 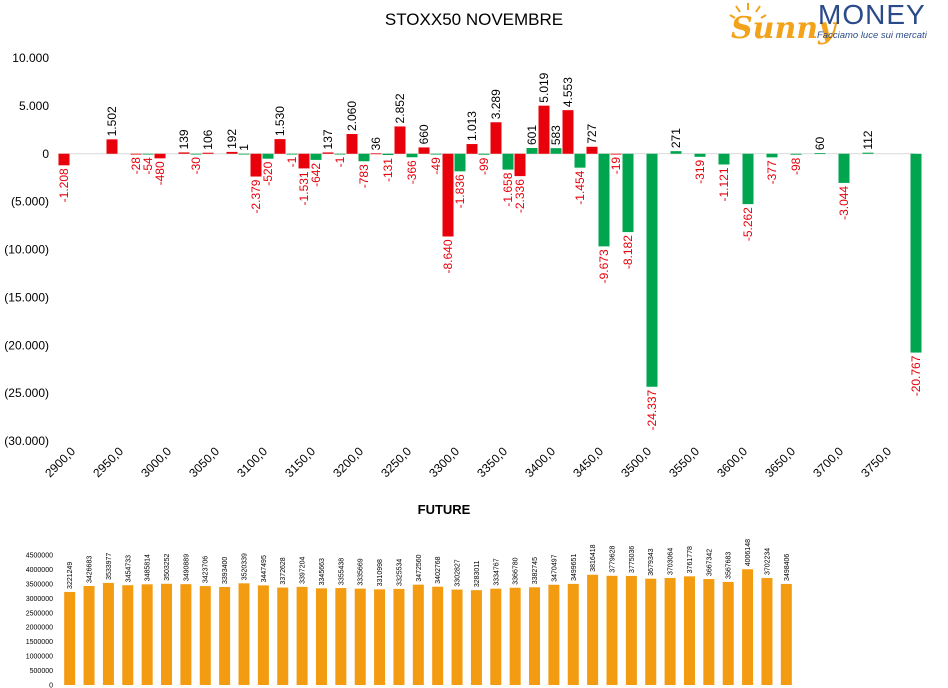 I want to click on x-tick-label: 3200,0, so click(x=348, y=462).